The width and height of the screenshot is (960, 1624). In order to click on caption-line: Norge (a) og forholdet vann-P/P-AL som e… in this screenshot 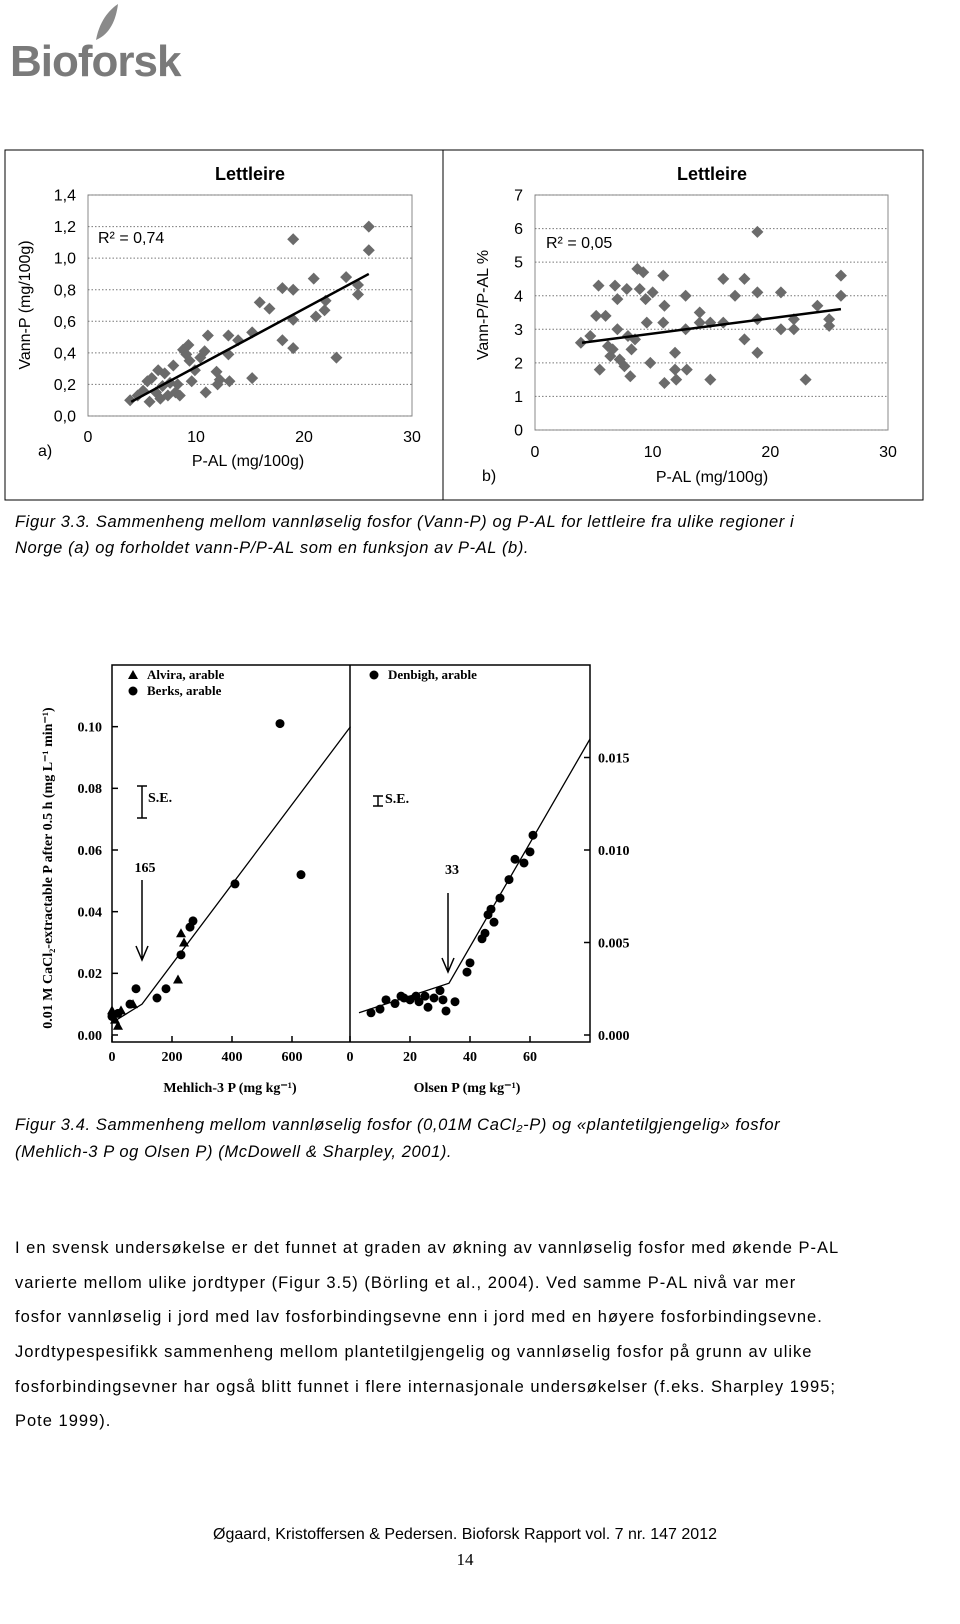, I will do `click(272, 548)`.